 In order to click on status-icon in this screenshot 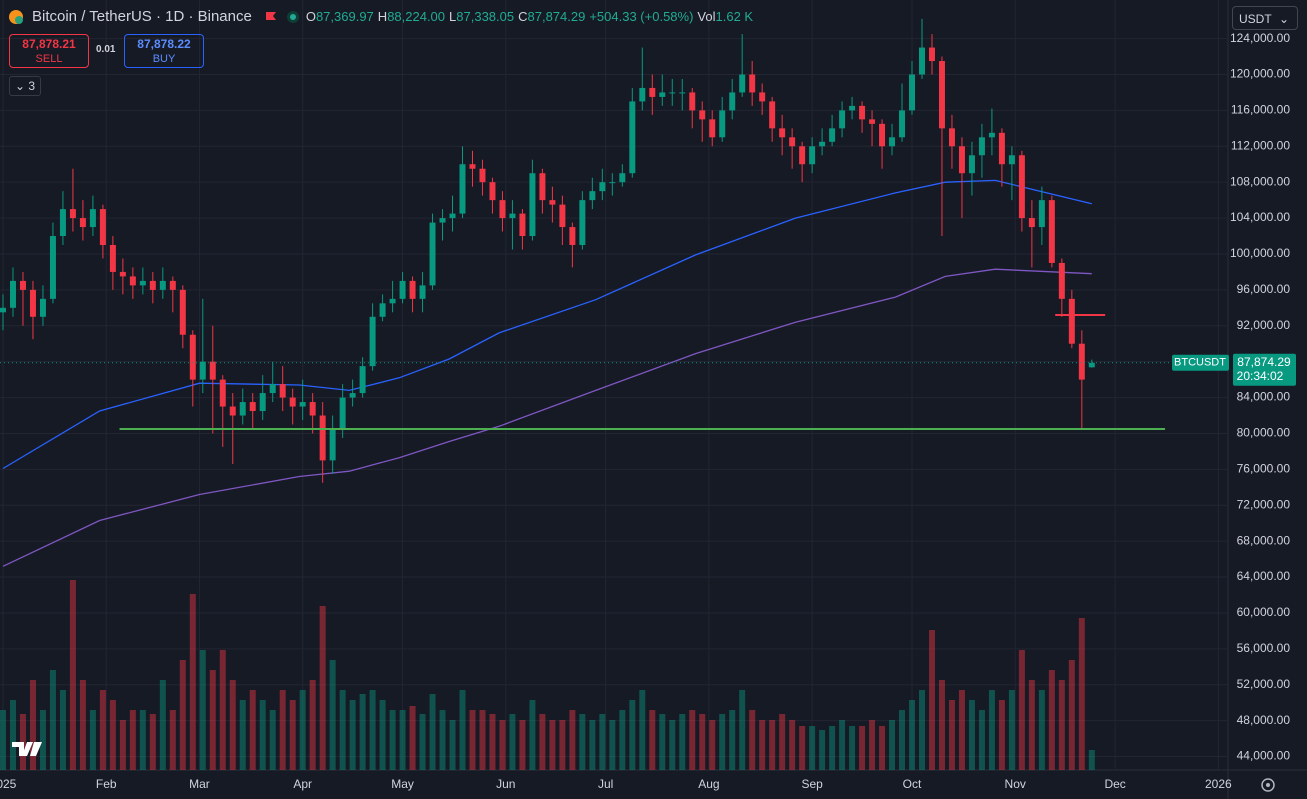, I will do `click(293, 17)`.